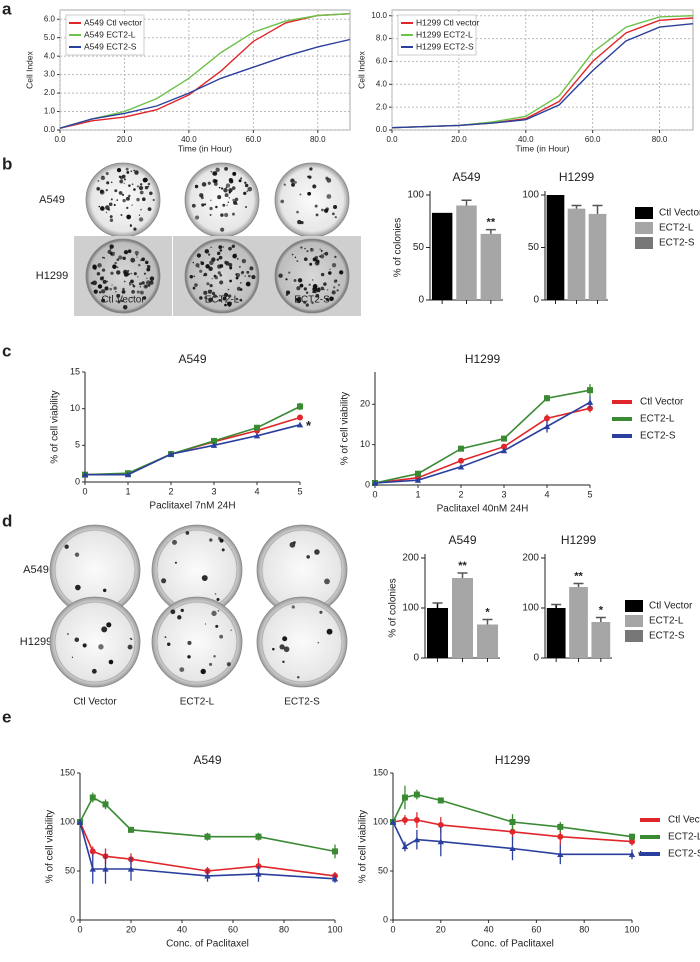 This screenshot has height=962, width=700. What do you see at coordinates (512, 944) in the screenshot?
I see `x-axis-label: Conc. of Paclitaxel` at bounding box center [512, 944].